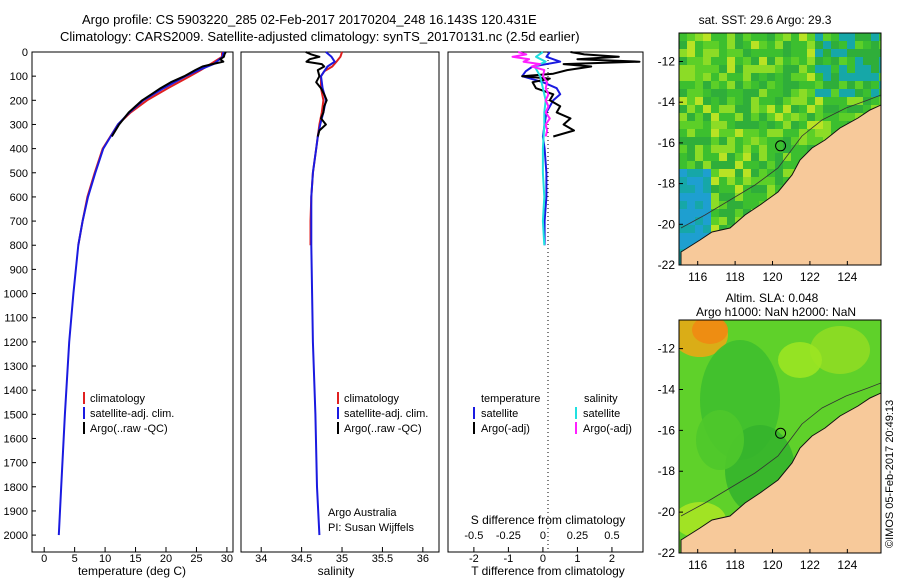  I want to click on series-line-climatology, so click(150, 149).